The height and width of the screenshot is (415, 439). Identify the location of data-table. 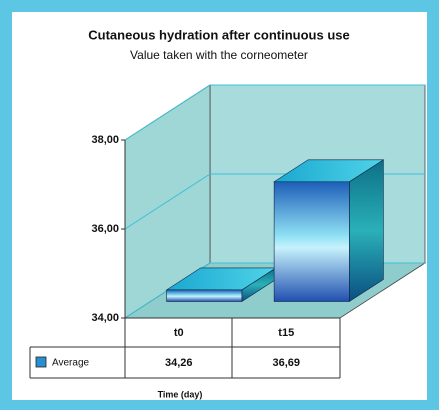
(185, 348).